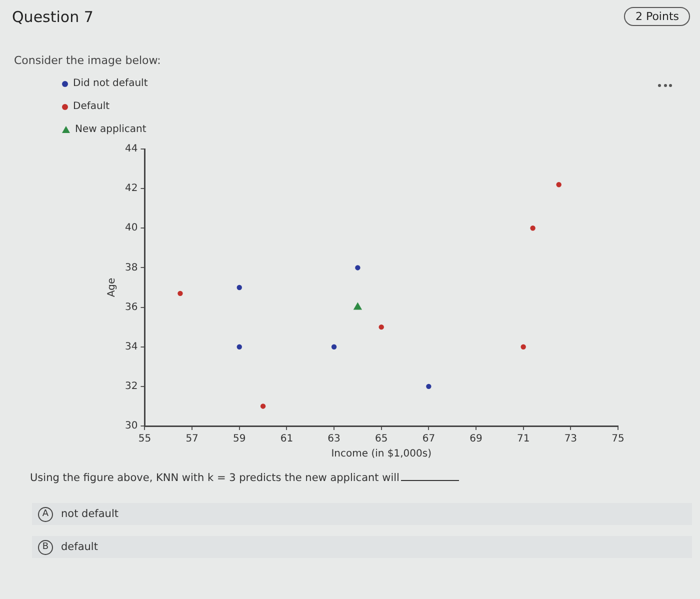 The height and width of the screenshot is (599, 700). I want to click on x-tick-label: 75, so click(618, 439).